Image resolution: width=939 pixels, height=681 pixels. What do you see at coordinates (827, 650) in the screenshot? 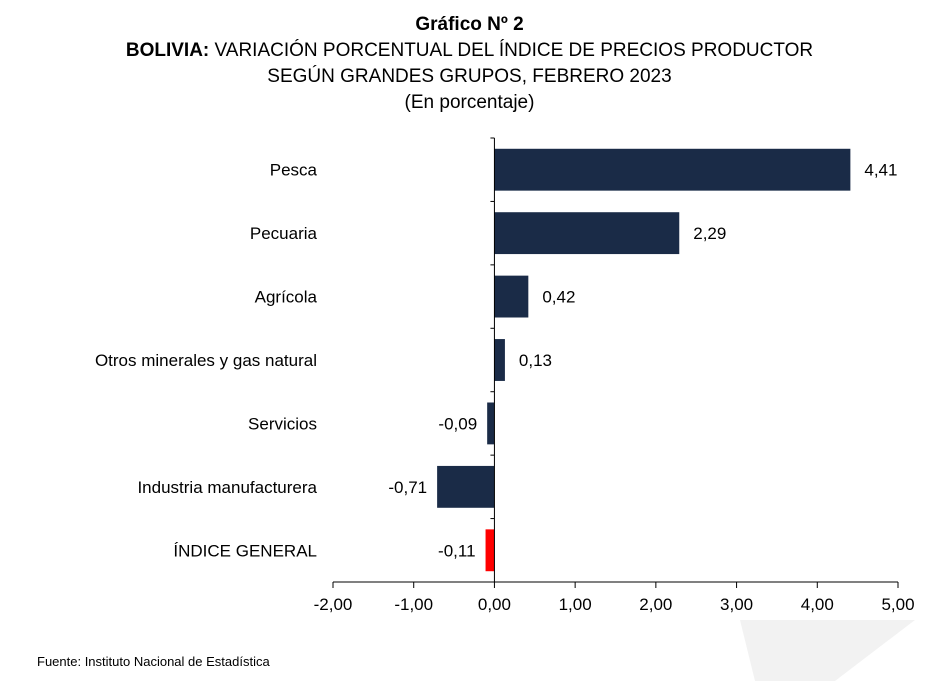
I see `decorative-shape` at bounding box center [827, 650].